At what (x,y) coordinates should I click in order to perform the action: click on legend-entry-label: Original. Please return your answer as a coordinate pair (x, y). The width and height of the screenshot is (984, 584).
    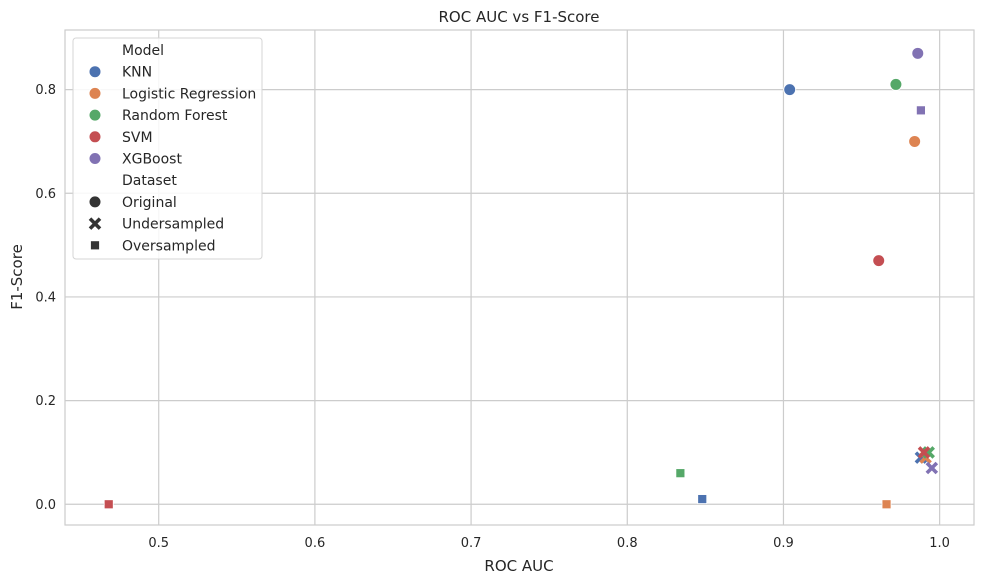
    Looking at the image, I should click on (149, 203).